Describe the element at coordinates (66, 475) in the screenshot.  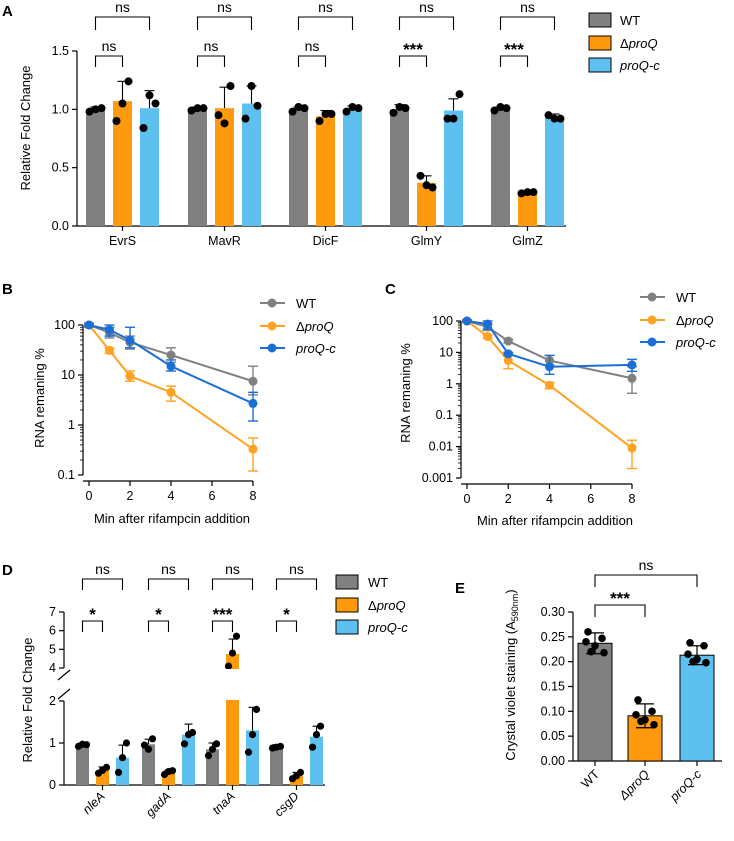
I see `b-ytick-label: 0.1` at that location.